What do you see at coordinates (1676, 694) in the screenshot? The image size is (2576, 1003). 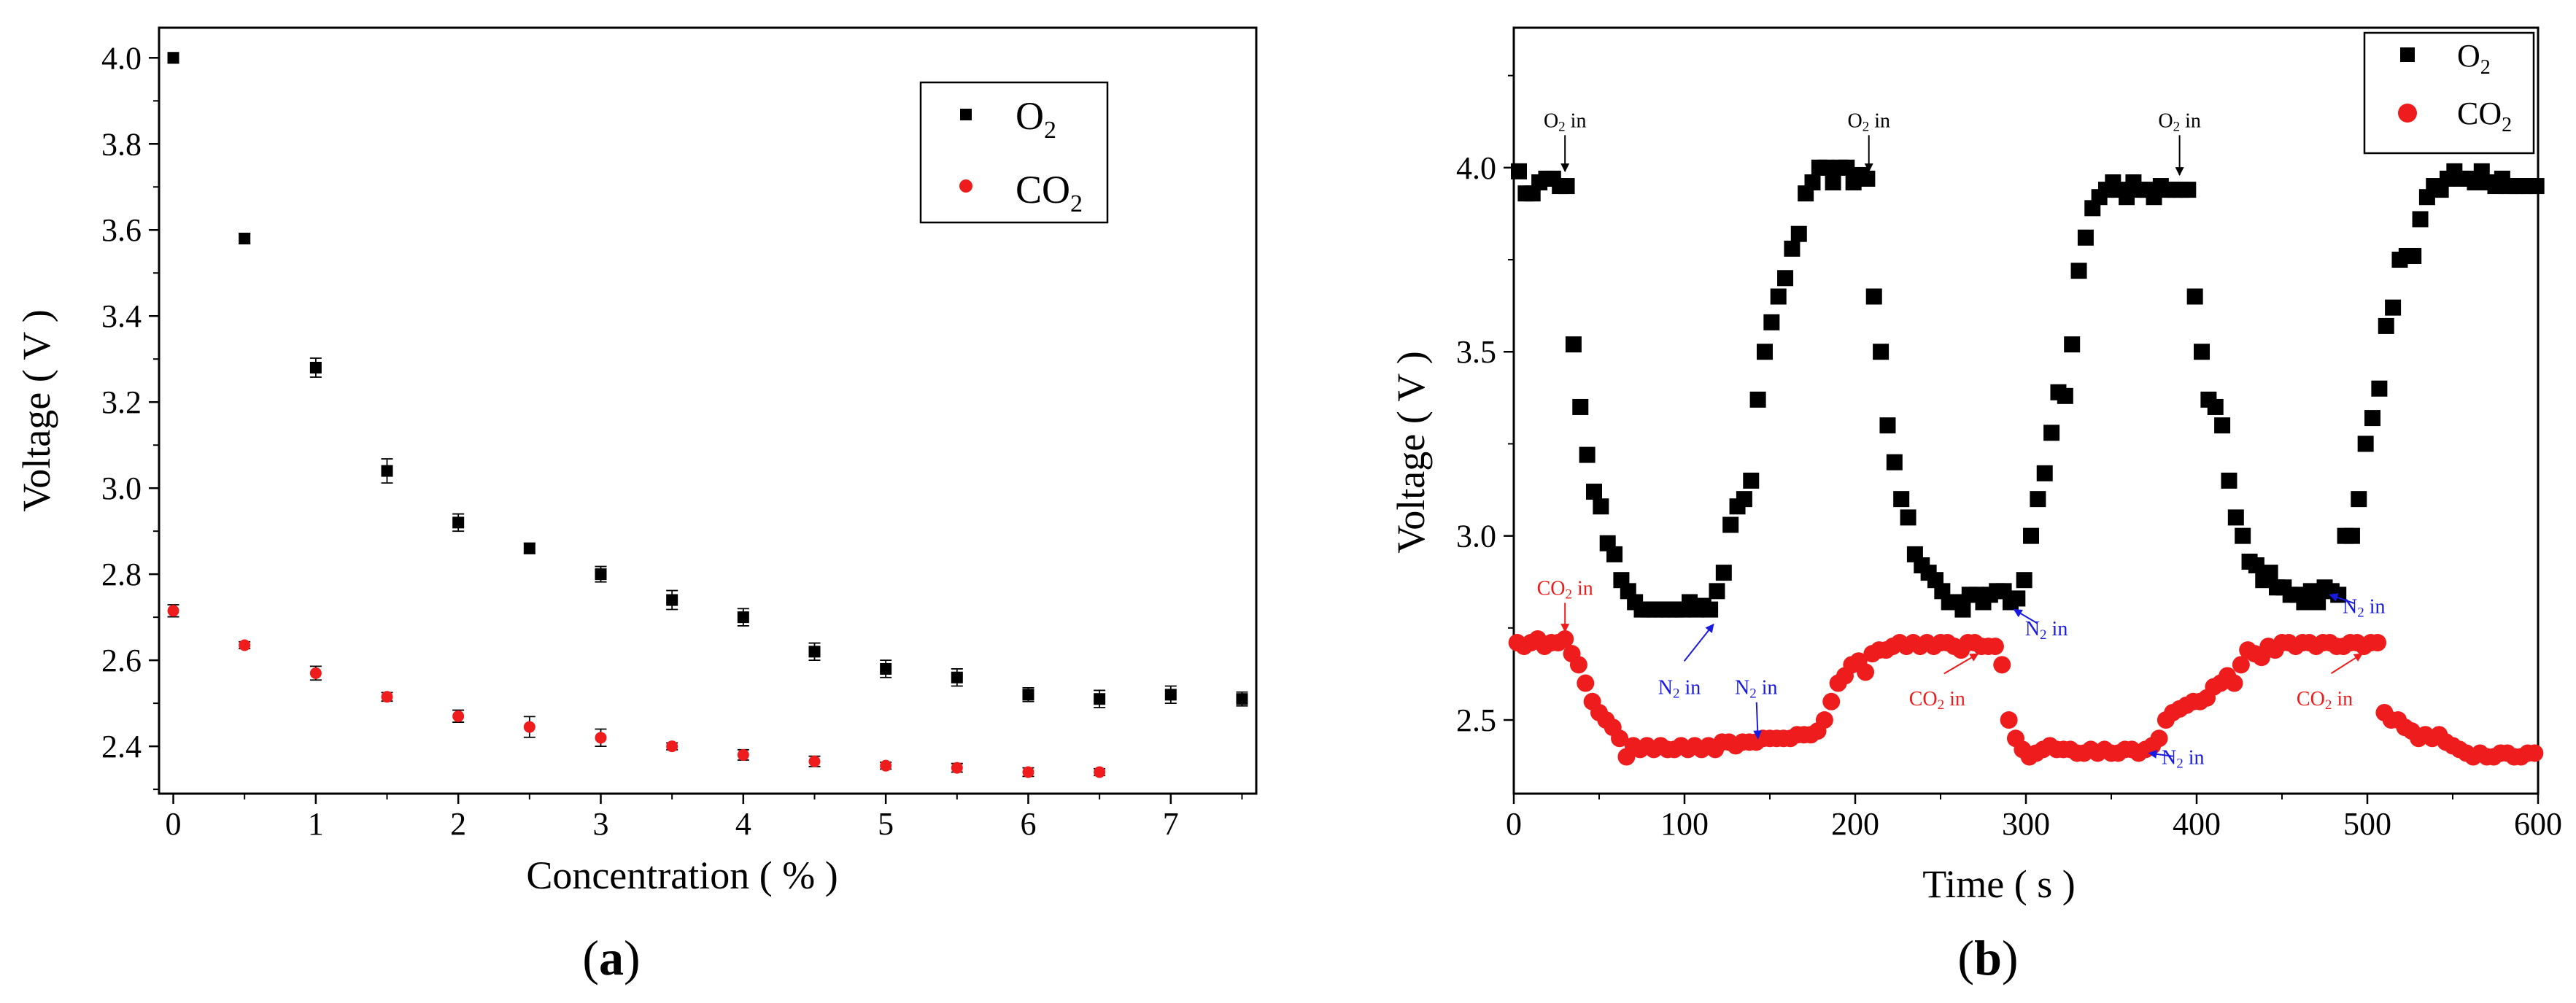 I see `annotation-n2-in-1-sub: 2` at bounding box center [1676, 694].